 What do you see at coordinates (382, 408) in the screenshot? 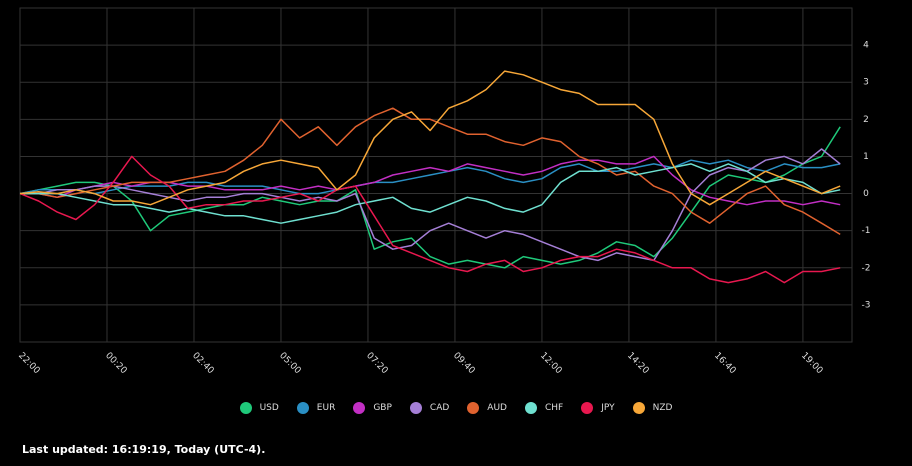
I see `legend-label: GBP` at bounding box center [382, 408].